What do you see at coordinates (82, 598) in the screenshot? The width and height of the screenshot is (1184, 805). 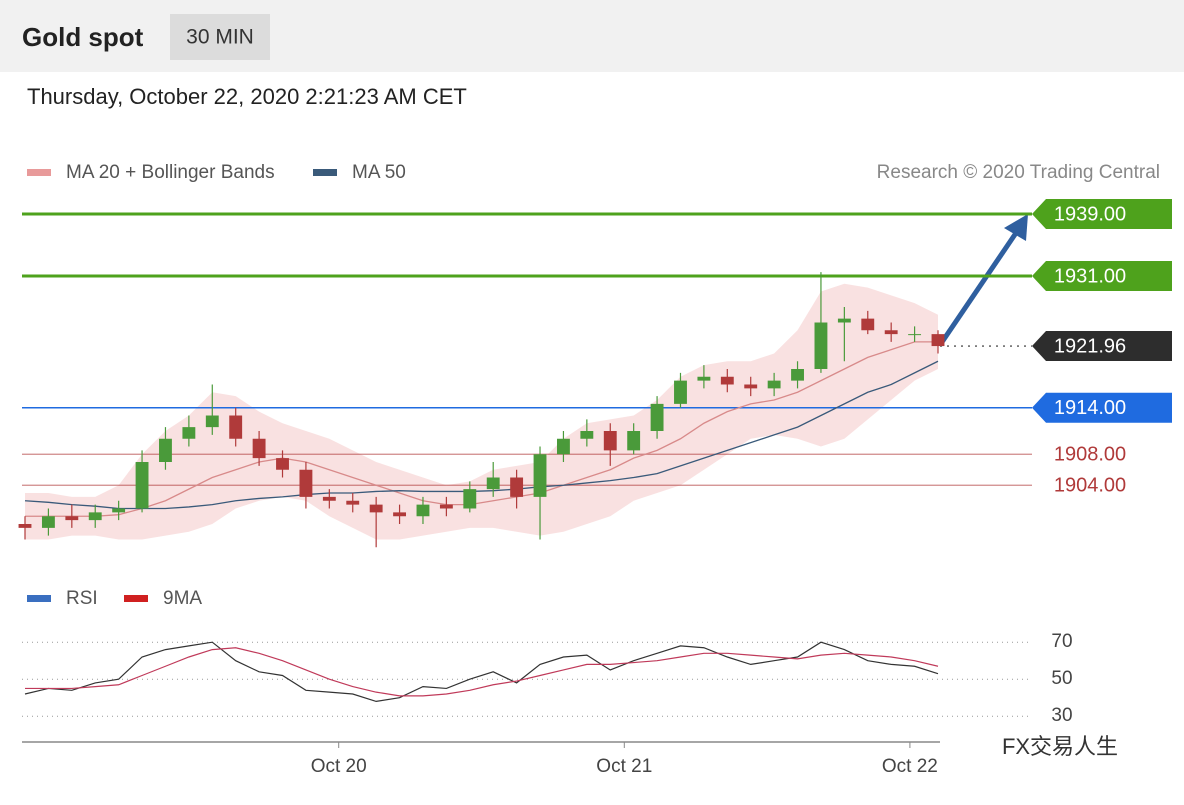 I see `legend-label: RSI` at bounding box center [82, 598].